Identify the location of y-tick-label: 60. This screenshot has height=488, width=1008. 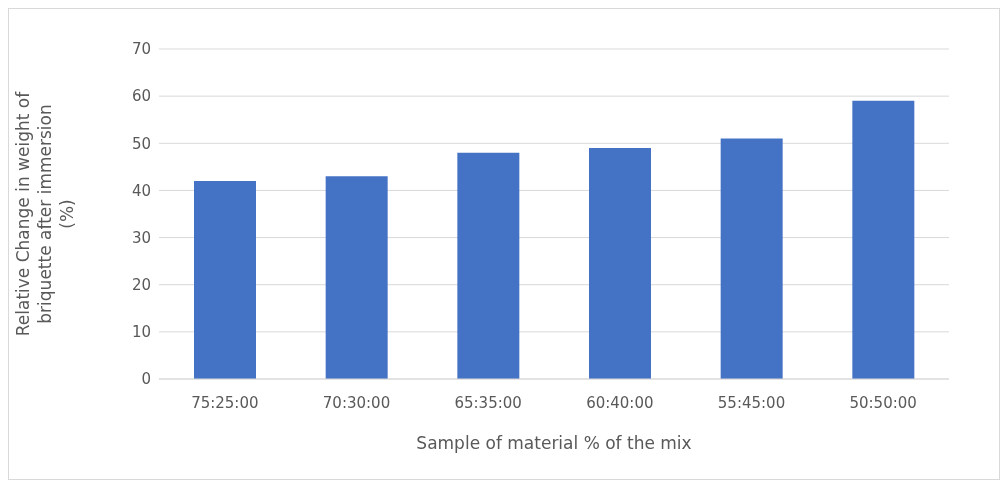
(141, 96).